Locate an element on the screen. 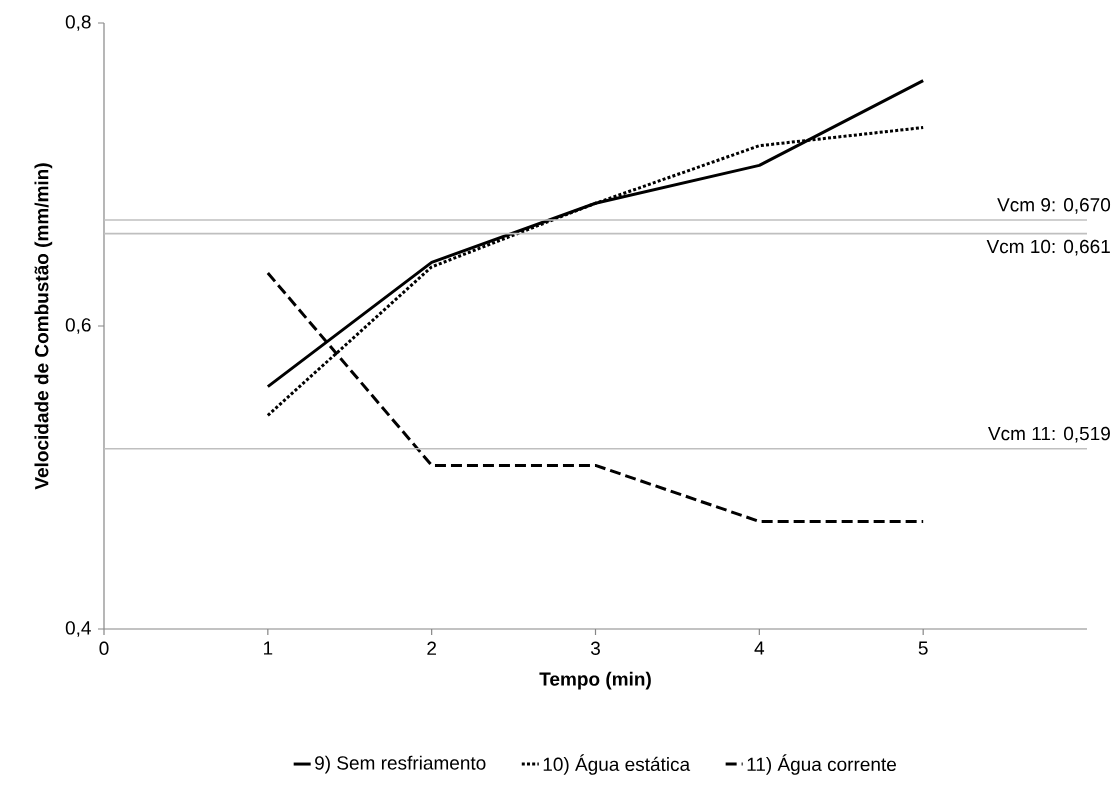 The height and width of the screenshot is (792, 1120). y-axis-title: Velocidade de Combustão (mm/min) is located at coordinates (43, 326).